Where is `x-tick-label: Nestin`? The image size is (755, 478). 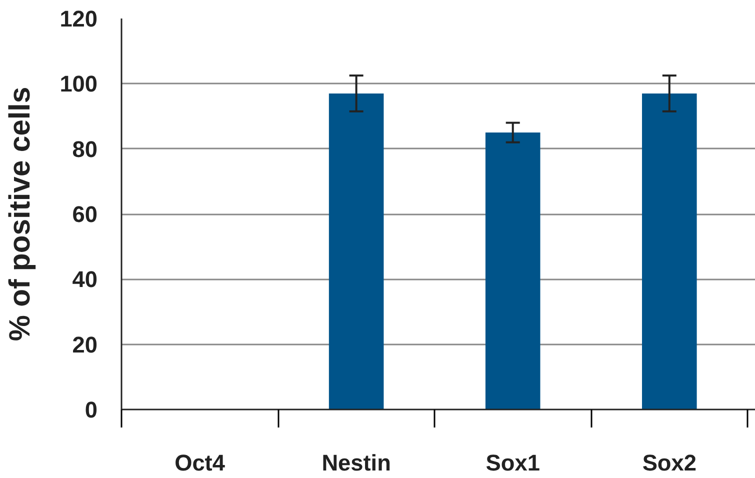
x-tick-label: Nestin is located at coordinates (356, 463).